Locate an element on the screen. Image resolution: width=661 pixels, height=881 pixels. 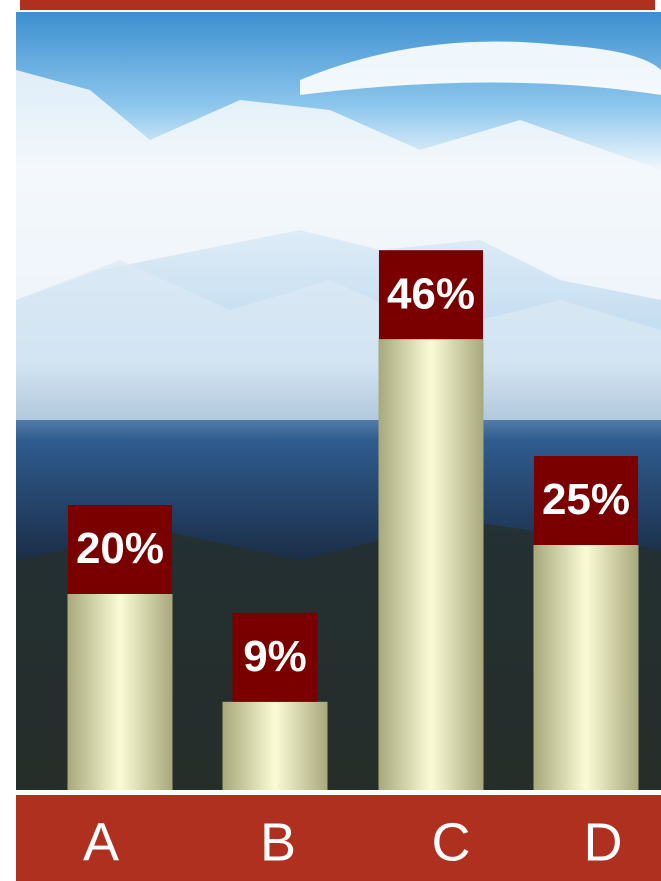
top-band is located at coordinates (337, 5).